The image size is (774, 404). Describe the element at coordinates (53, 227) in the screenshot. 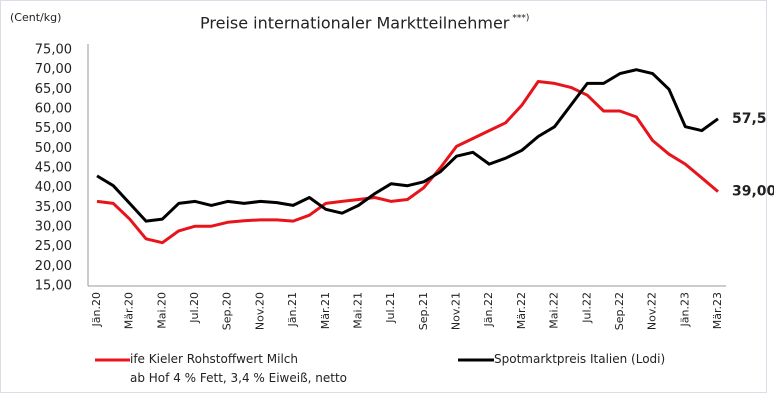

I see `y-tick-label: 30,00` at that location.